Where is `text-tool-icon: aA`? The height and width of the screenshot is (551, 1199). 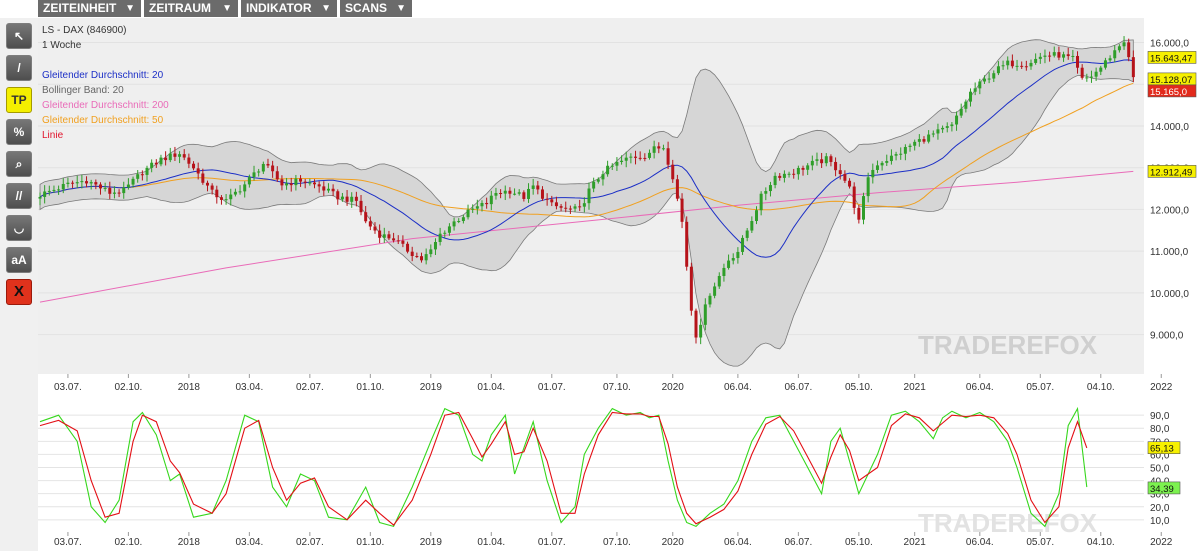 text-tool-icon: aA is located at coordinates (19, 260).